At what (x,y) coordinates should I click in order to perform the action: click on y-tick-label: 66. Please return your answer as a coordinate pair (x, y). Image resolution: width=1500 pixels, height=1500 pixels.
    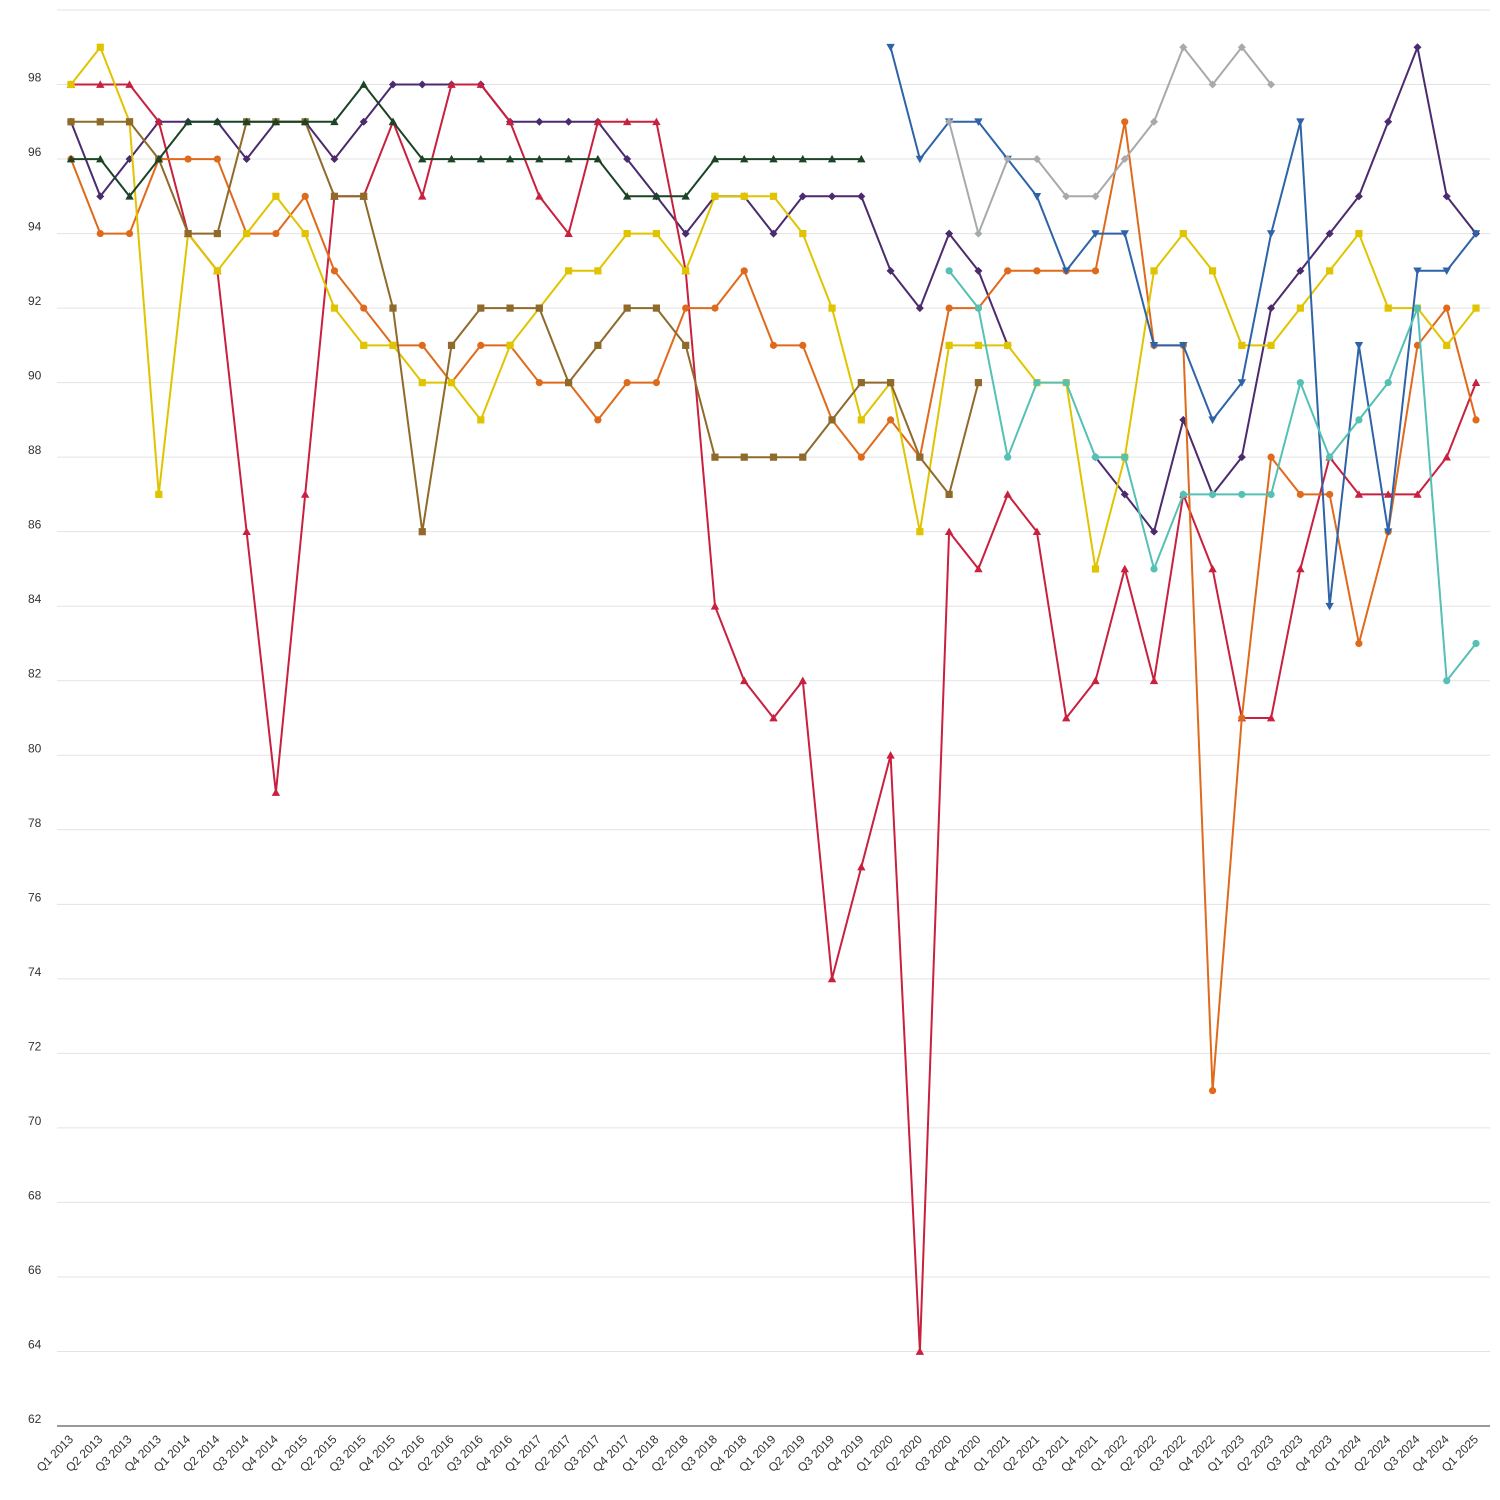
    Looking at the image, I should click on (35, 1270).